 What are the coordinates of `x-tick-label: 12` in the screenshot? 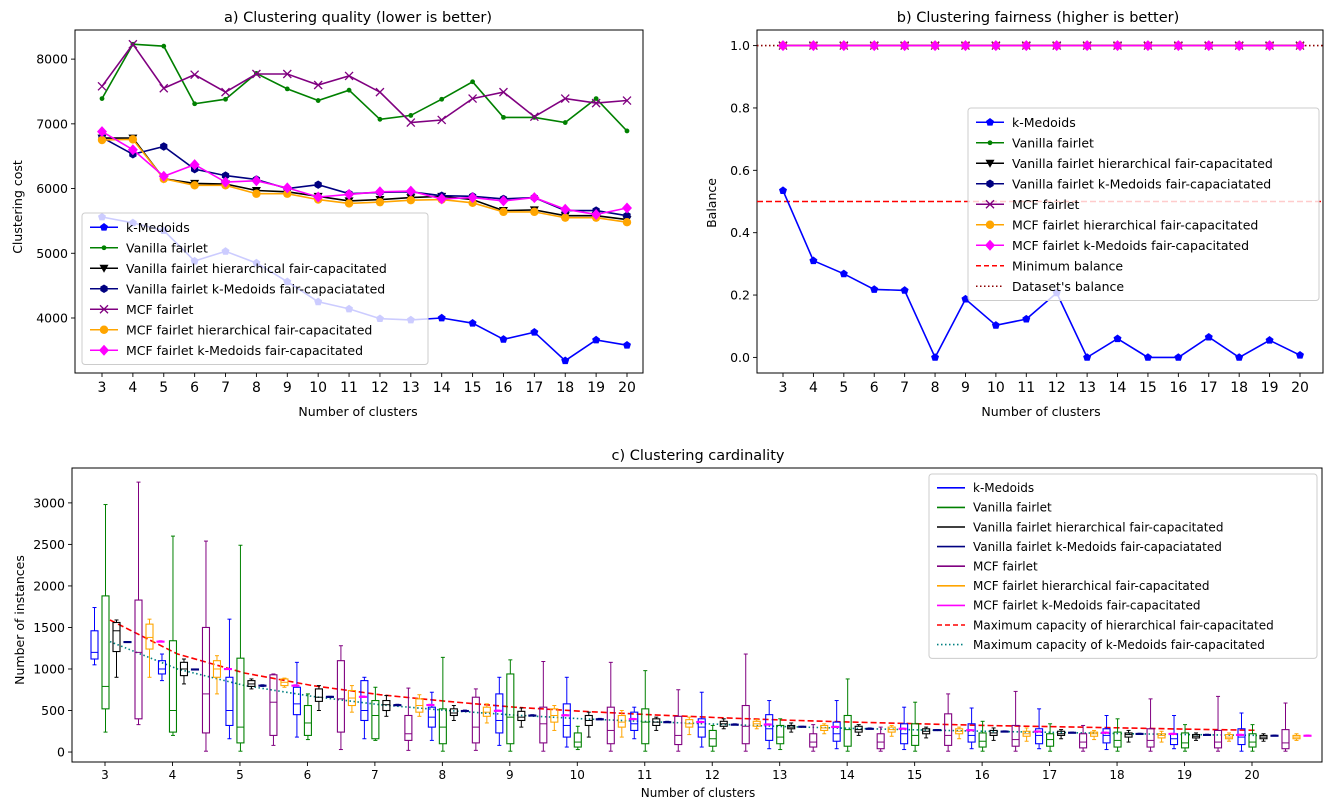 It's located at (380, 388).